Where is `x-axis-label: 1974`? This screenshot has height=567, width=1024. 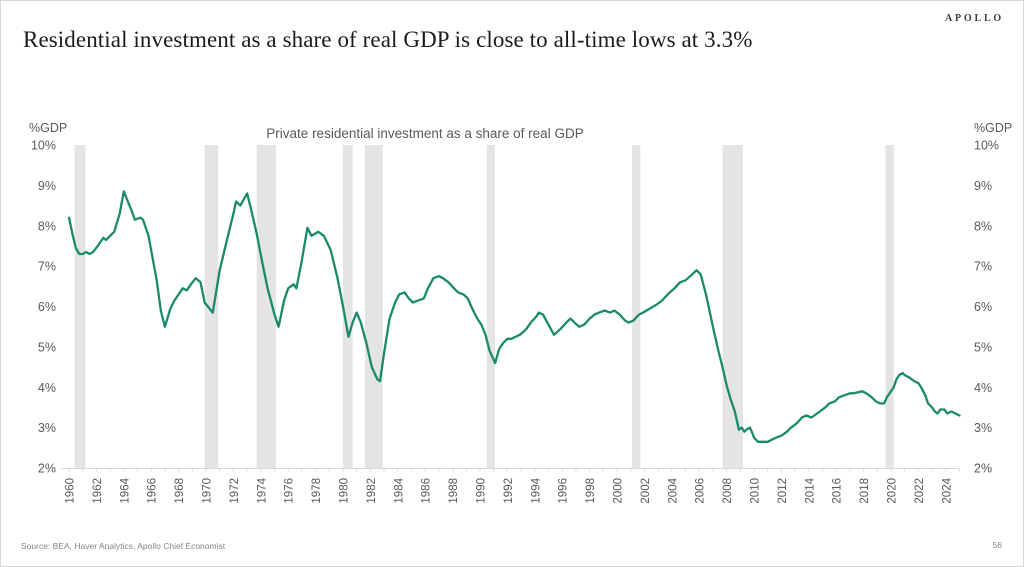
x-axis-label: 1974 is located at coordinates (262, 490).